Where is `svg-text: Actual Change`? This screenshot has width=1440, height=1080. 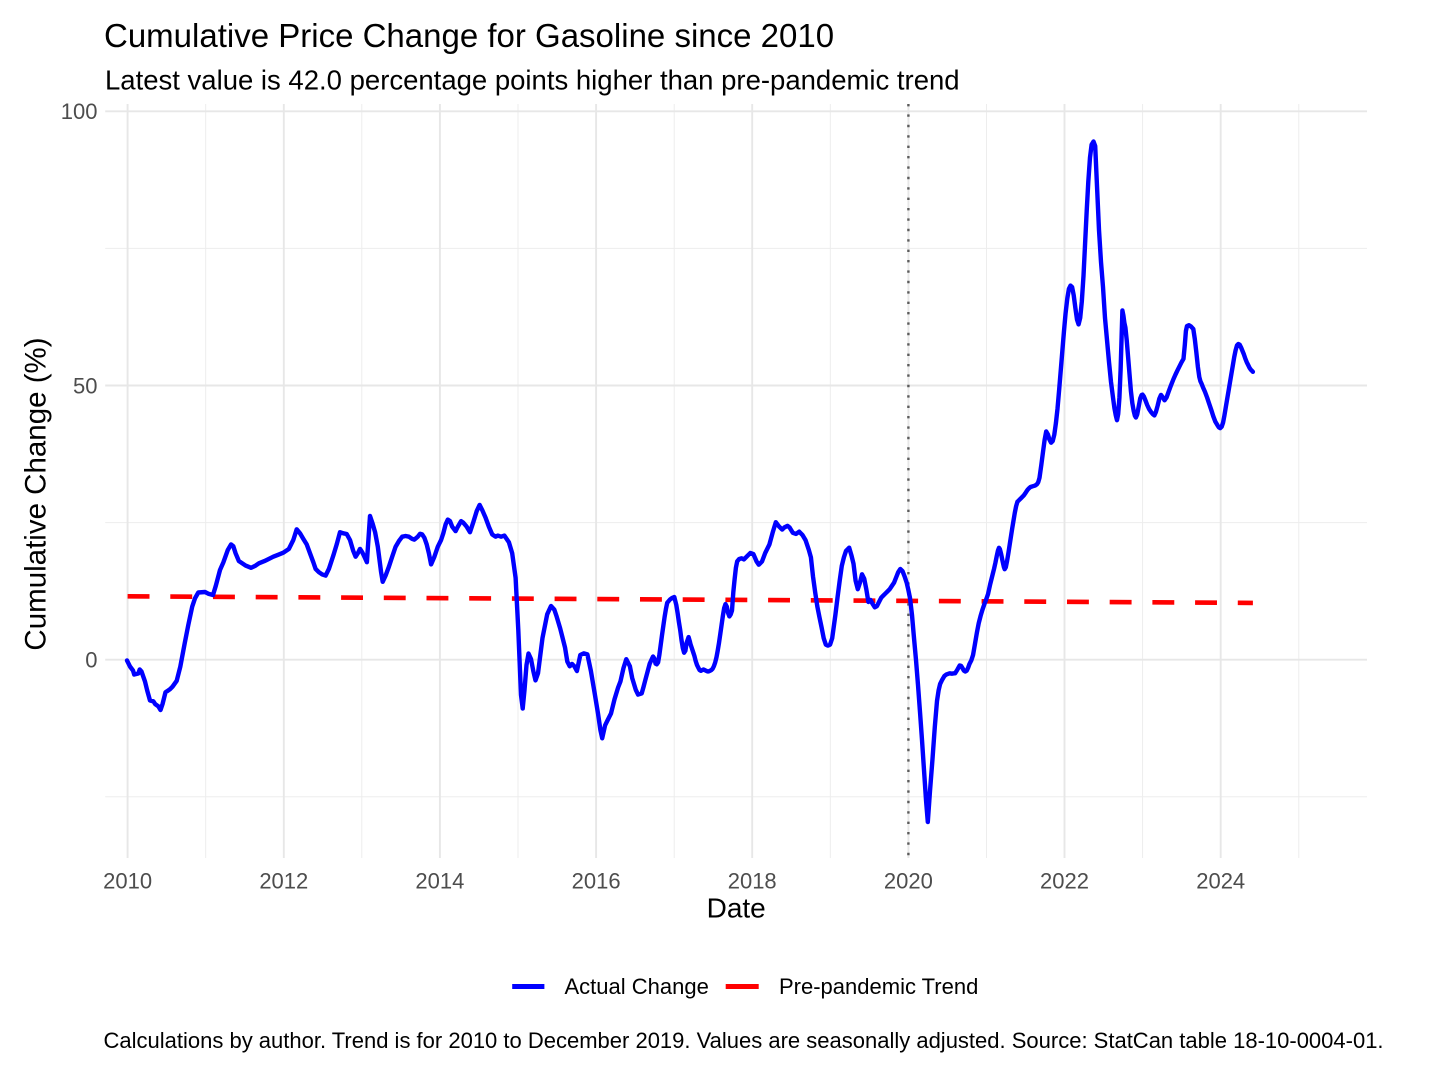 svg-text: Actual Change is located at coordinates (637, 986).